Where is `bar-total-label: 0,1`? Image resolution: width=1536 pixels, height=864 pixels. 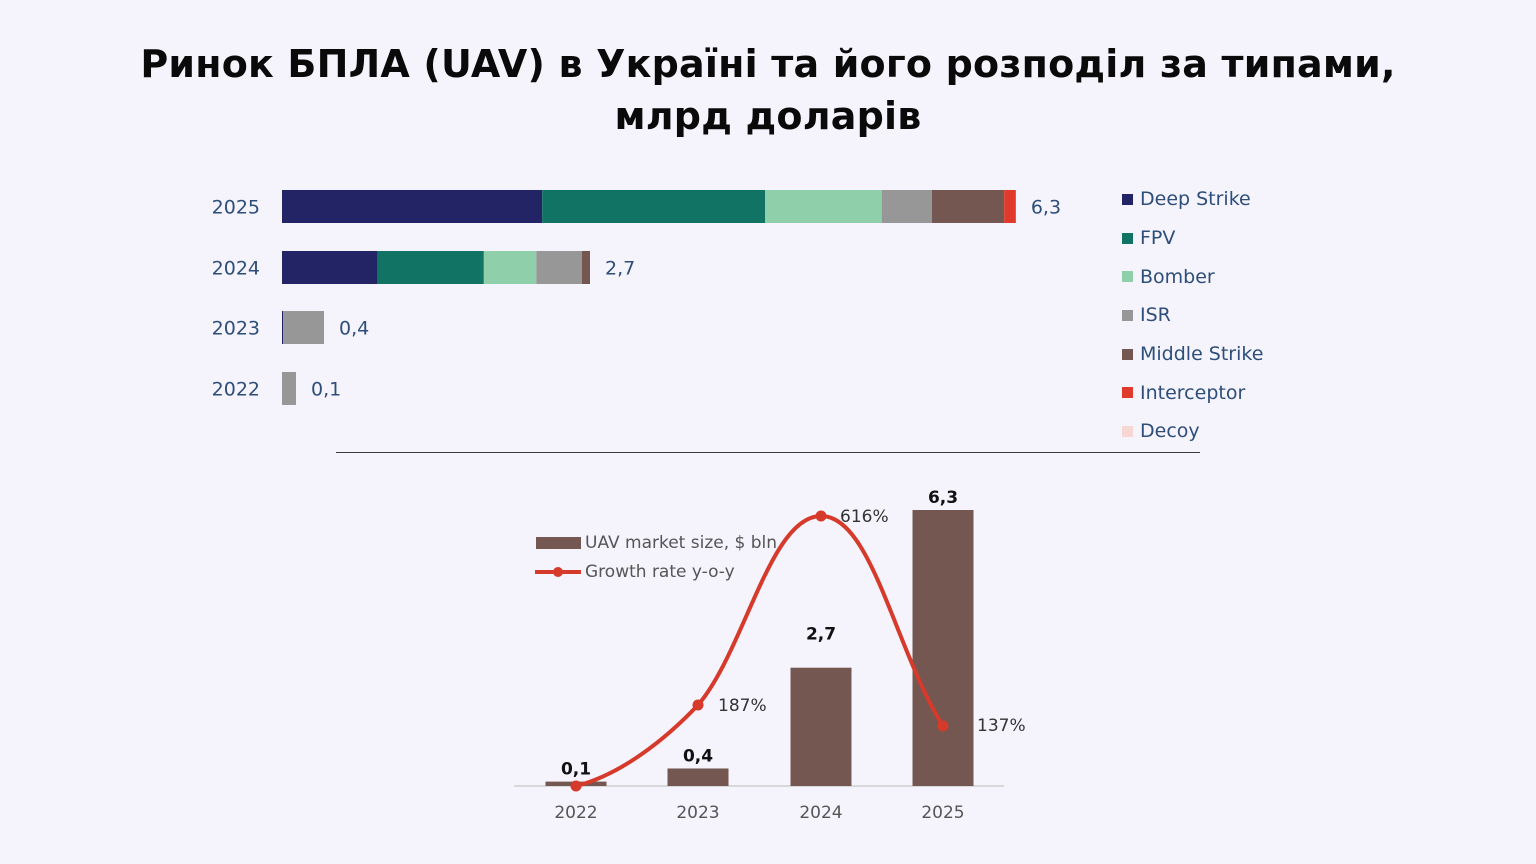
bar-total-label: 0,1 is located at coordinates (326, 390).